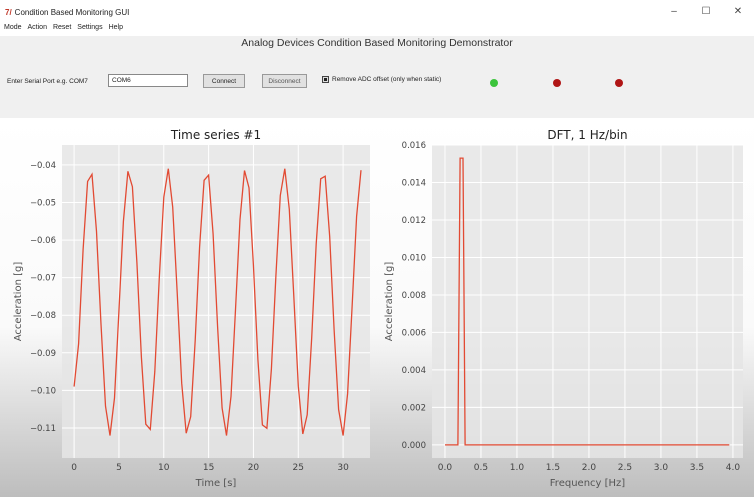 This screenshot has width=754, height=497. Describe the element at coordinates (553, 468) in the screenshot. I see `x-tick-label: 1.5` at that location.